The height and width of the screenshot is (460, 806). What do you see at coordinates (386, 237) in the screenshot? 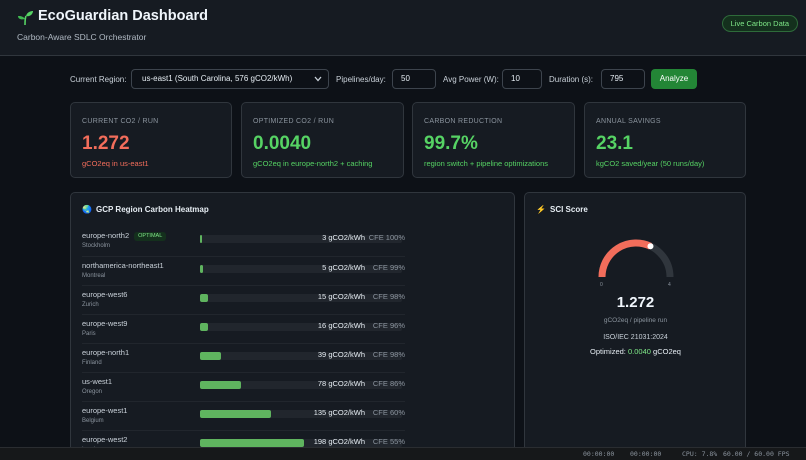
I see `region-cfe: CFE 100%` at bounding box center [386, 237].